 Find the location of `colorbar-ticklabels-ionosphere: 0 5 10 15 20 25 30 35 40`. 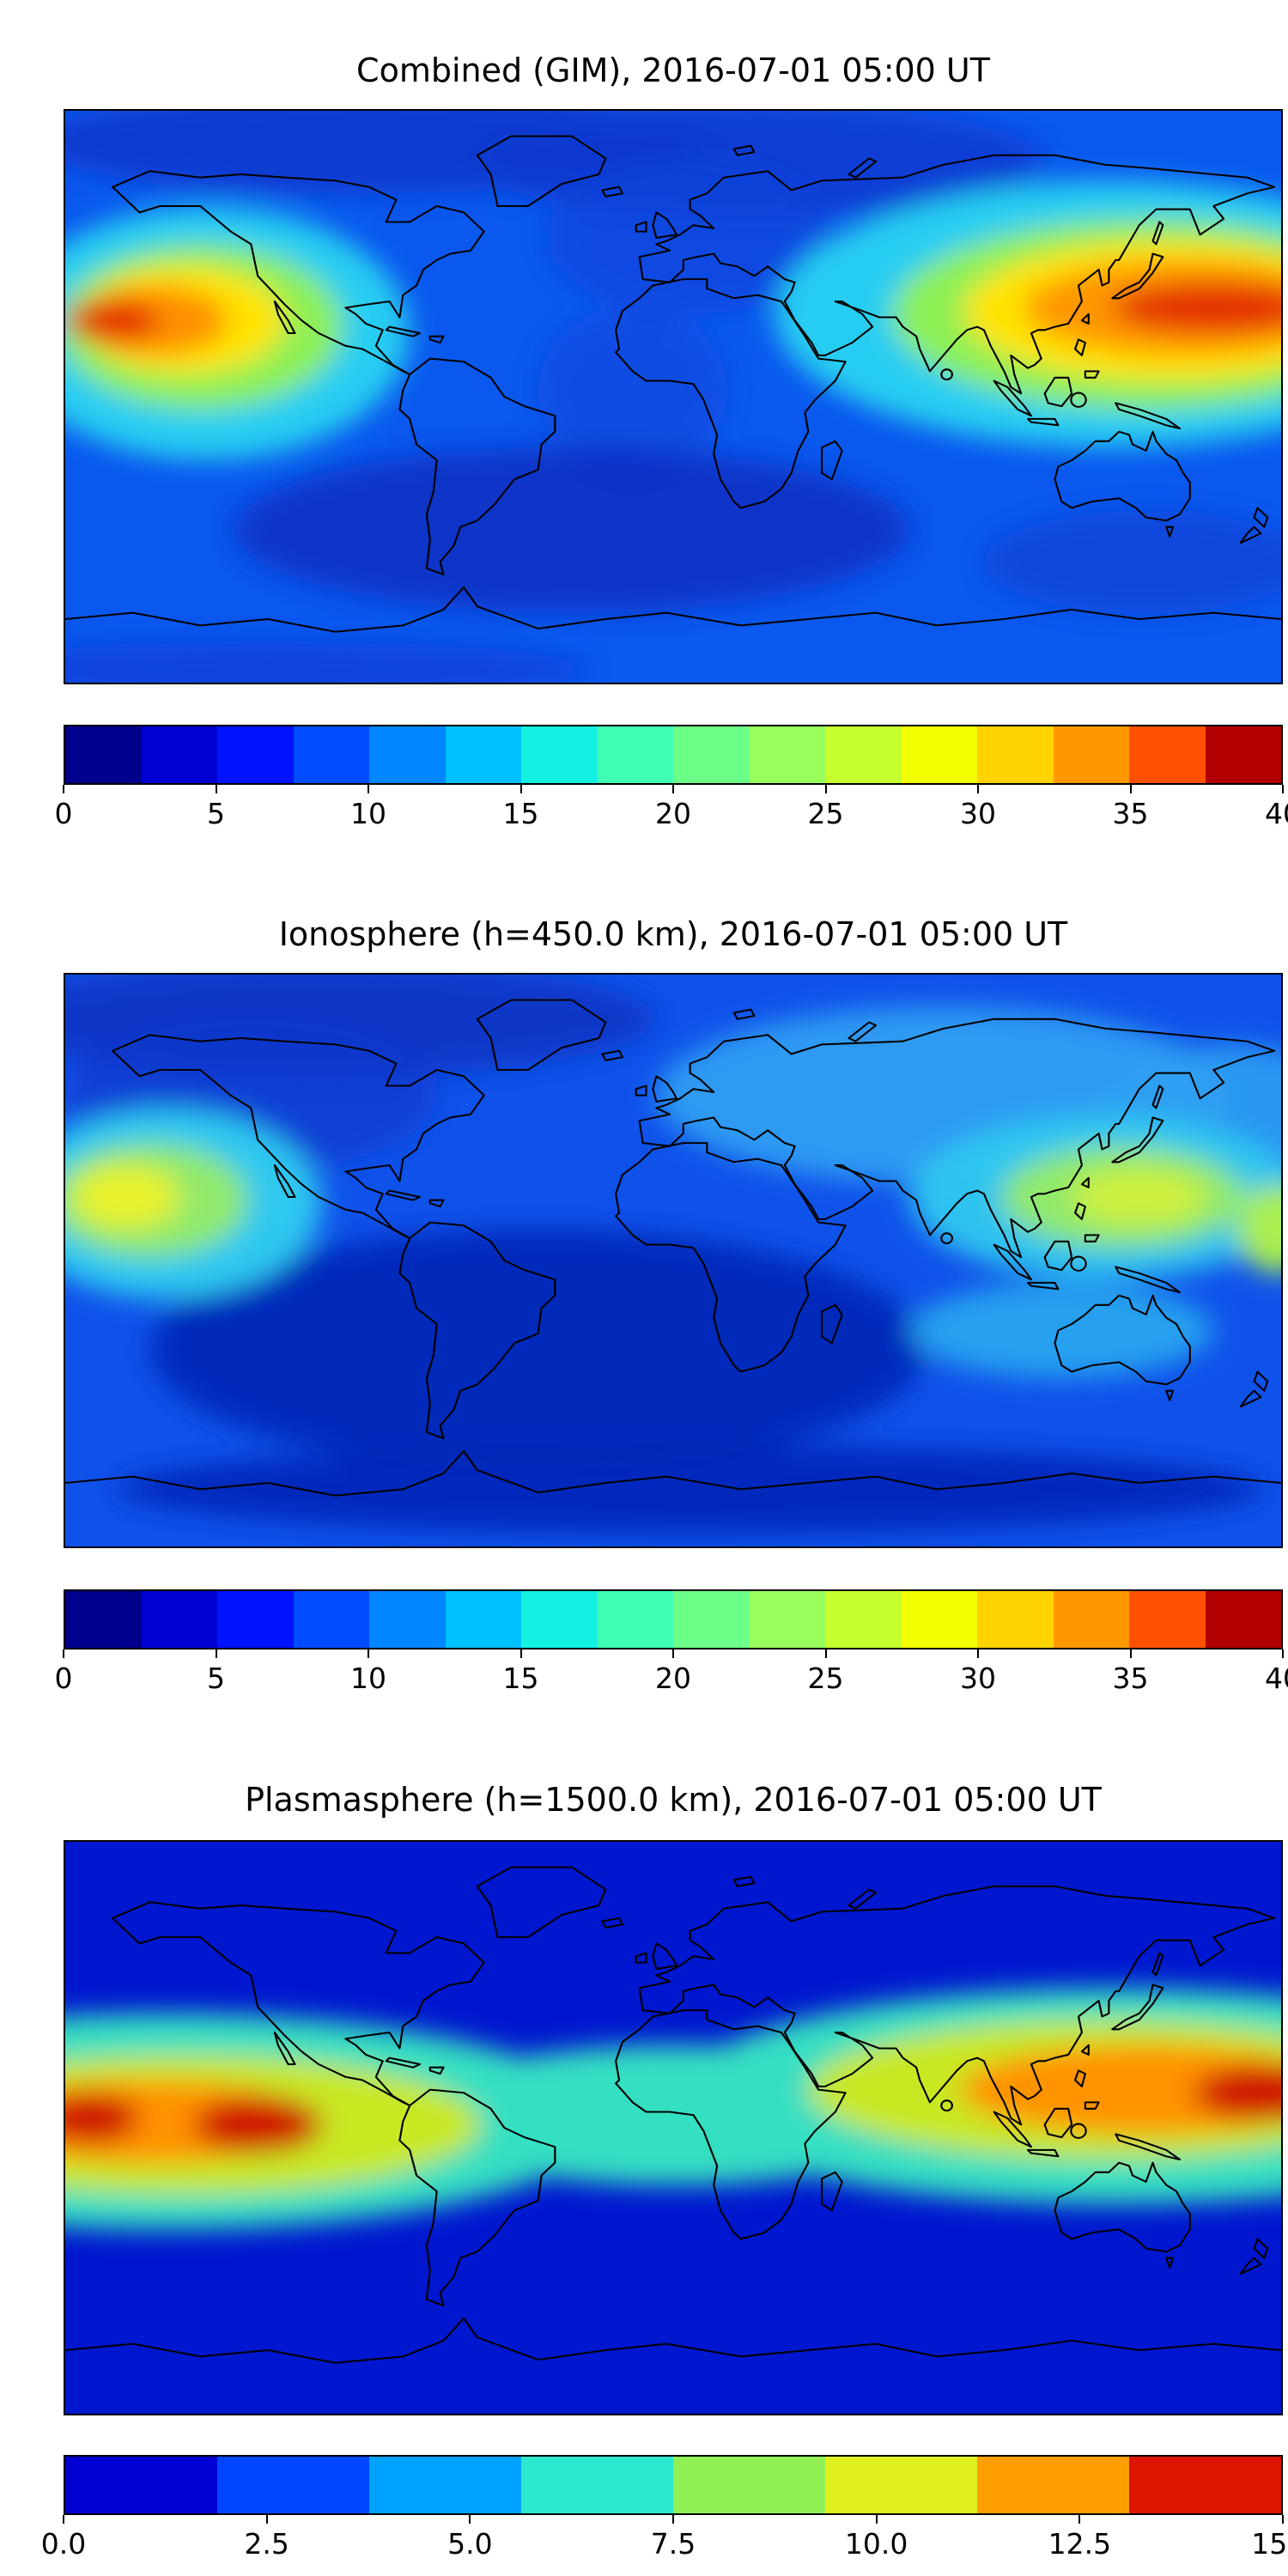

colorbar-ticklabels-ionosphere: 0 5 10 15 20 25 30 35 40 is located at coordinates (671, 1681).